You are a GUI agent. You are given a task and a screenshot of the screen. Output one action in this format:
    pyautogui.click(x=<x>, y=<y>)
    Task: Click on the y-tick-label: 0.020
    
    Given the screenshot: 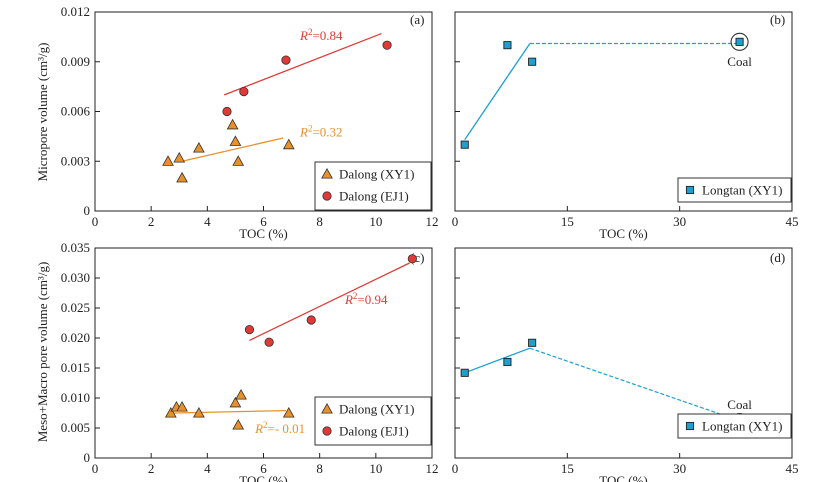 What is the action you would take?
    pyautogui.click(x=75, y=337)
    